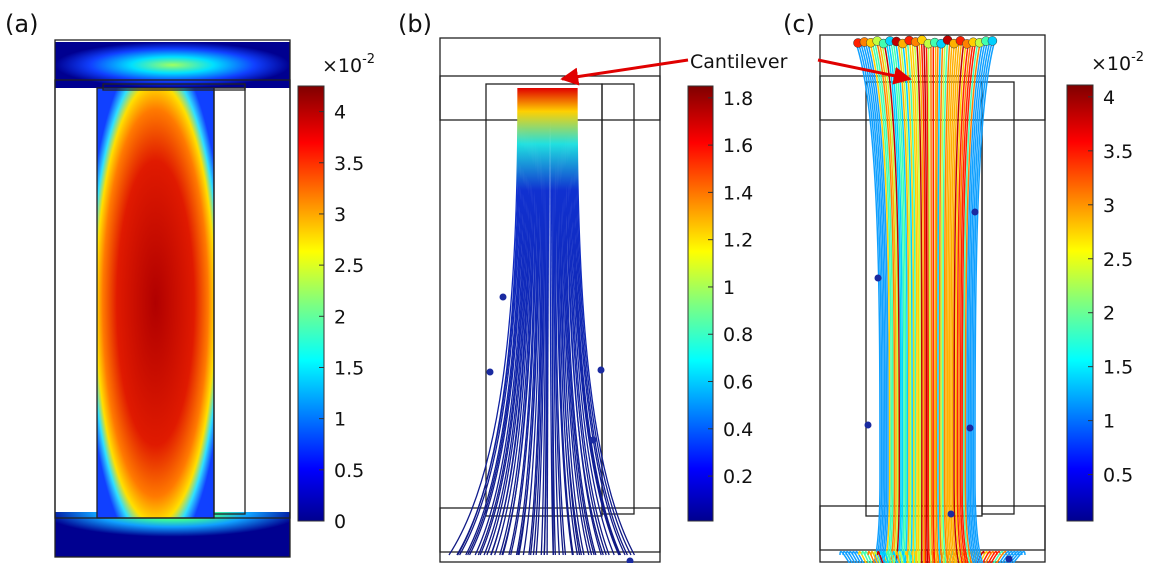 The width and height of the screenshot is (1161, 567). Describe the element at coordinates (738, 335) in the screenshot. I see `colorbar-tick-label: 0.8` at that location.